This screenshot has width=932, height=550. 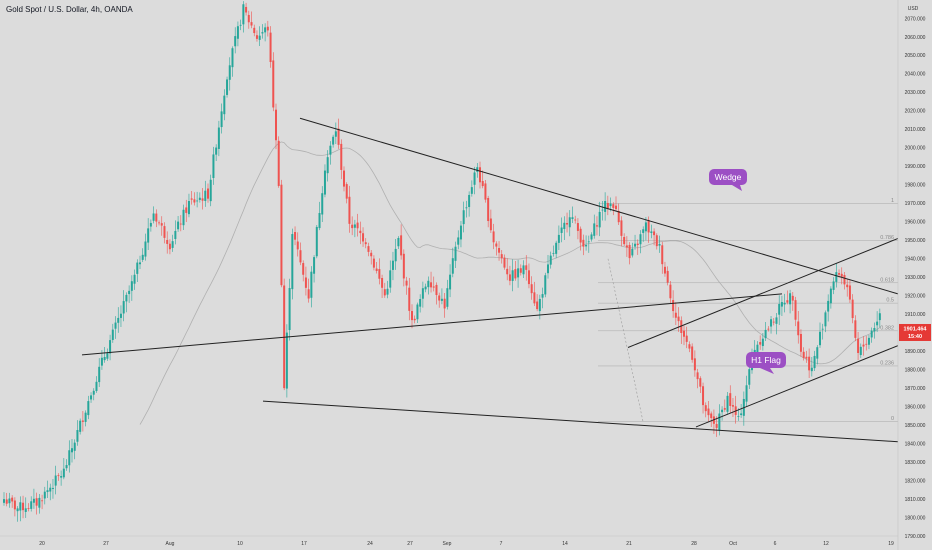 What do you see at coordinates (763, 292) in the screenshot?
I see `flag-upper-trendline` at bounding box center [763, 292].